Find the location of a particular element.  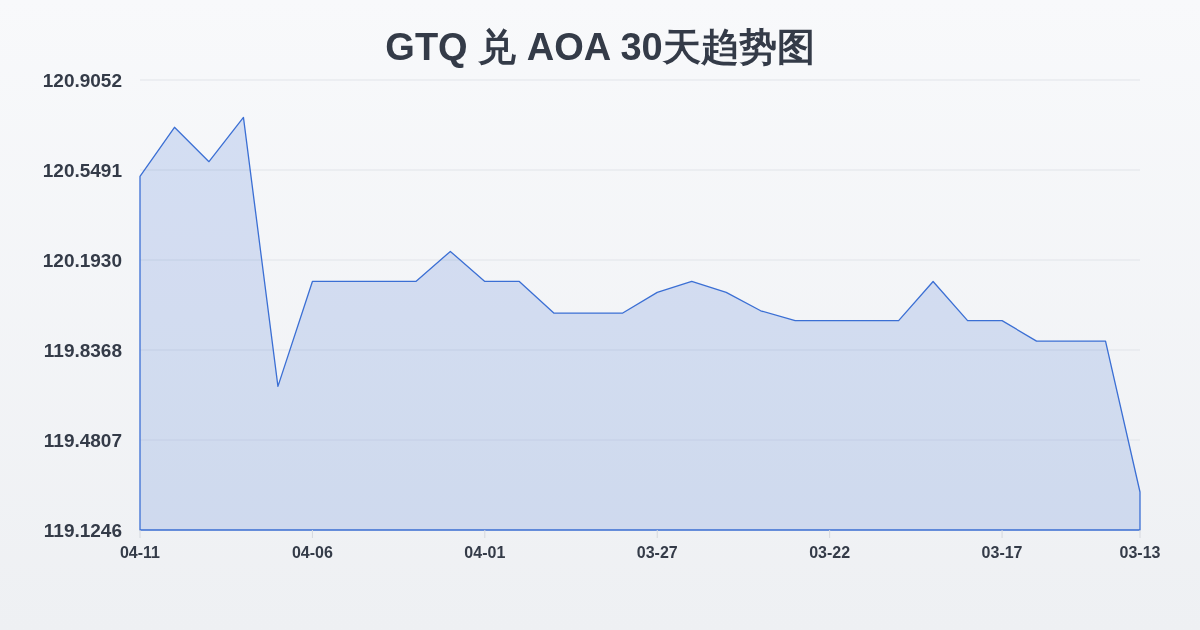

y-tick-label: 120.9052 is located at coordinates (82, 80).